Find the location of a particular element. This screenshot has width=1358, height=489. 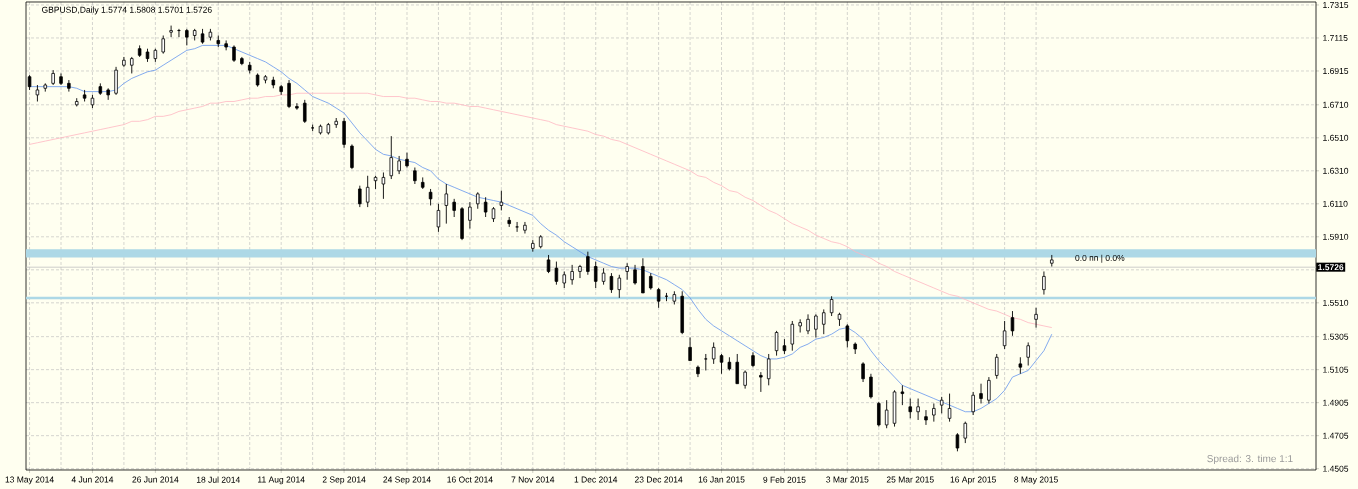

x-tick-label: 24 Sep 2014 is located at coordinates (407, 480).